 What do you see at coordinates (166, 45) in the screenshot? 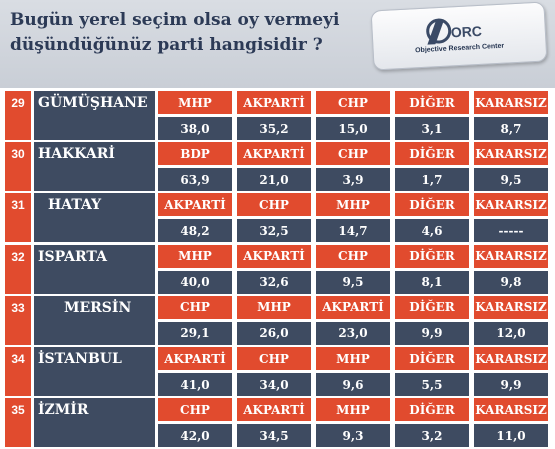
I see `title-line-2: düşündüğünüz parti hangisidir ?` at bounding box center [166, 45].